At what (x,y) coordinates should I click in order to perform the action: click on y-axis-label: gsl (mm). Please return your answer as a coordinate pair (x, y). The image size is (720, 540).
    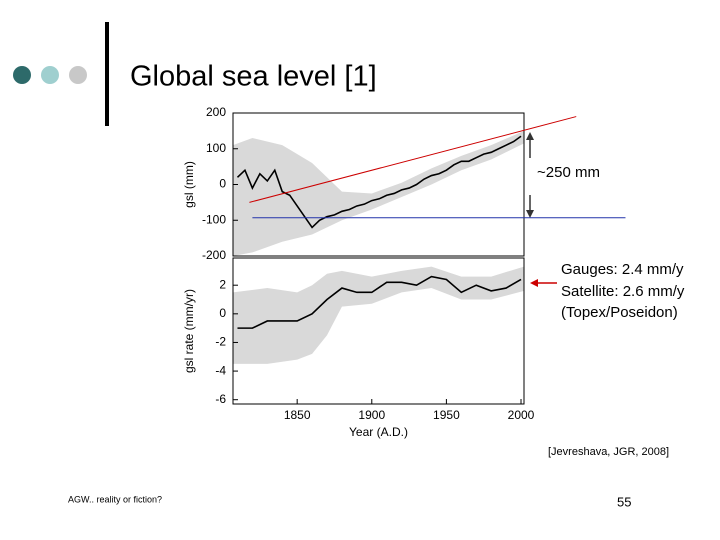
    Looking at the image, I should click on (189, 184).